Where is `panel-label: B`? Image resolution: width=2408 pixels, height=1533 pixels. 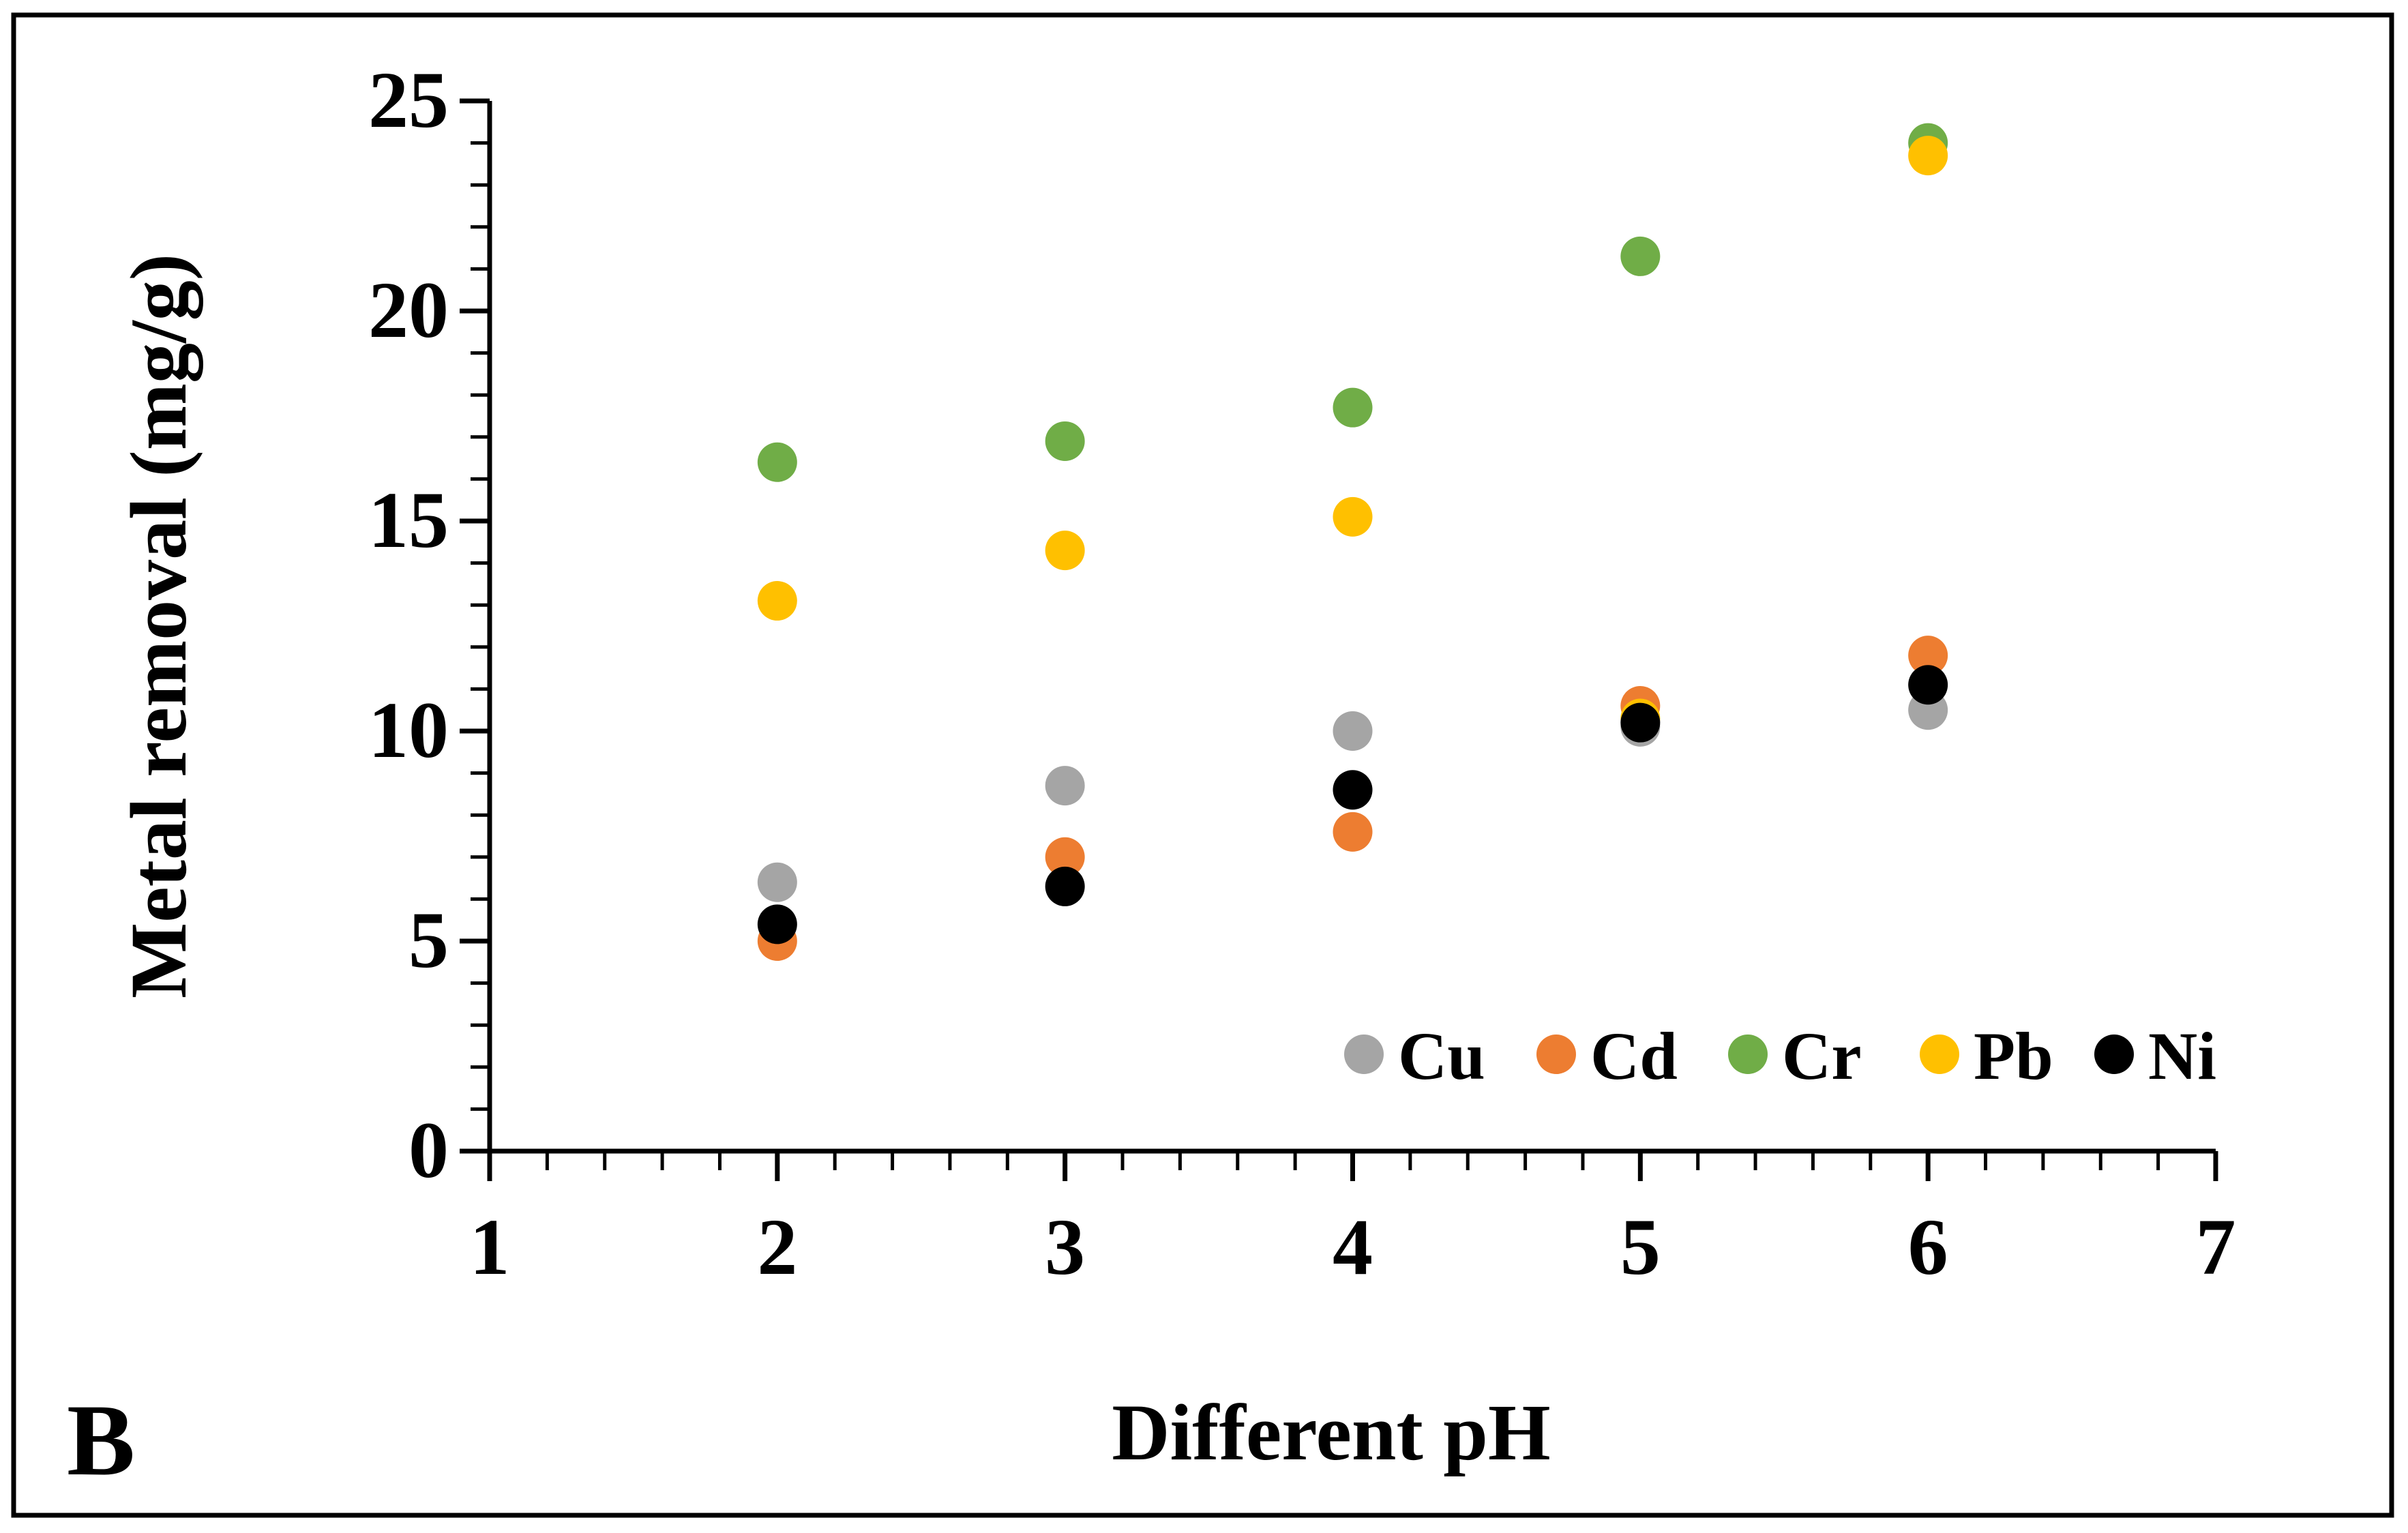 panel-label: B is located at coordinates (101, 1440).